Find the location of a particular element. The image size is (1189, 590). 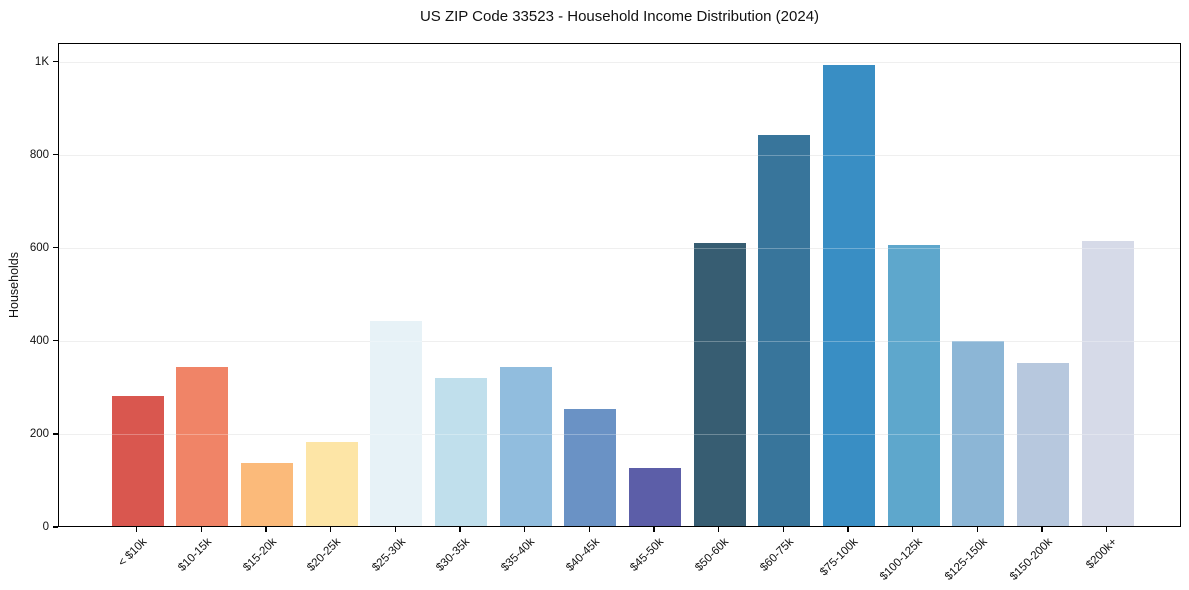

x-tick-label: $60-75k is located at coordinates (776, 555).